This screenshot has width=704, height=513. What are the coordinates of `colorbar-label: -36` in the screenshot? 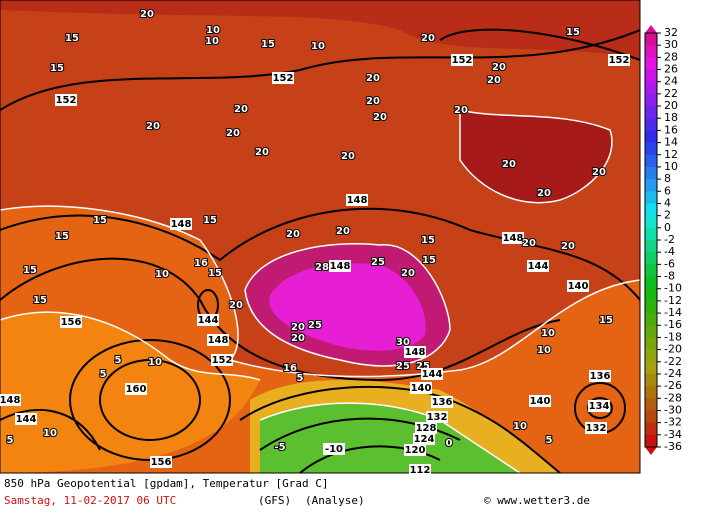 It's located at (673, 446).